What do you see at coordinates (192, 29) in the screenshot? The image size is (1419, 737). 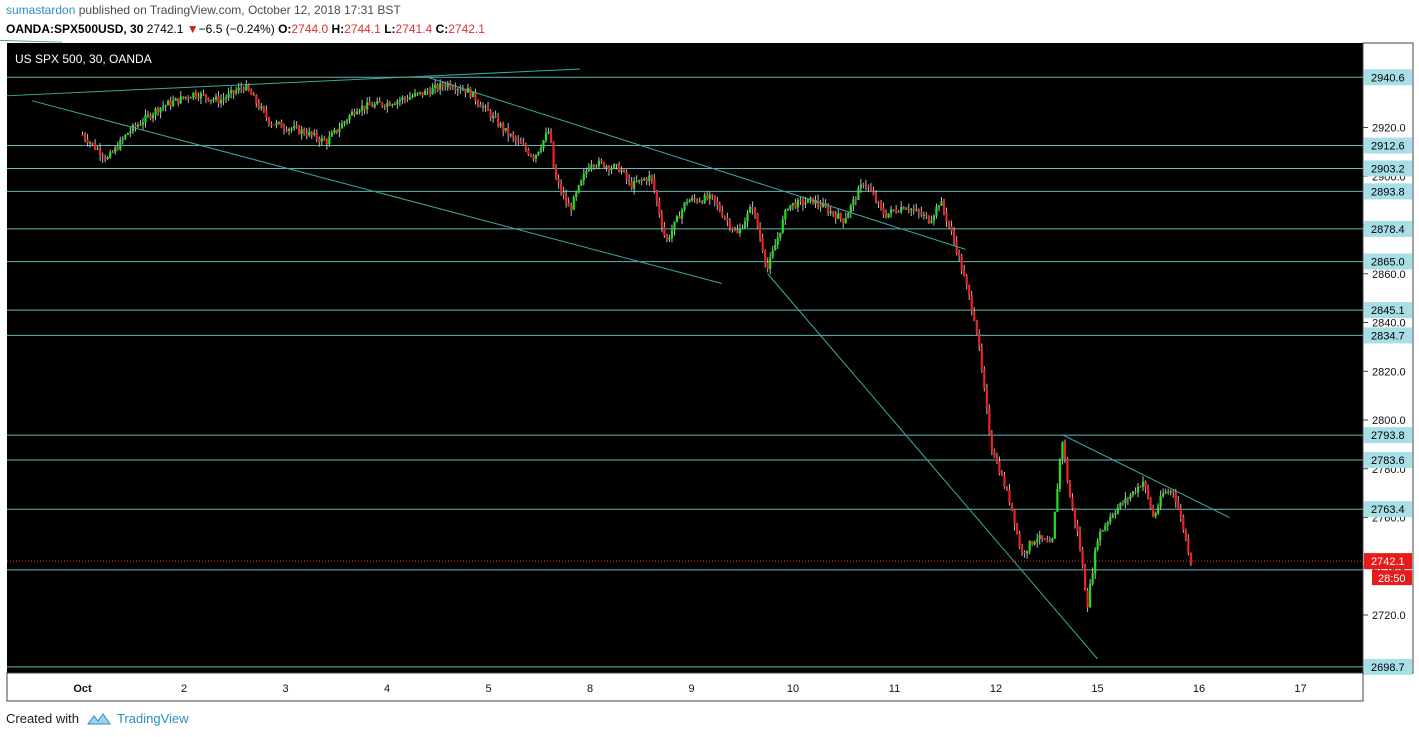 I see `down-arrow-icon: ▼` at bounding box center [192, 29].